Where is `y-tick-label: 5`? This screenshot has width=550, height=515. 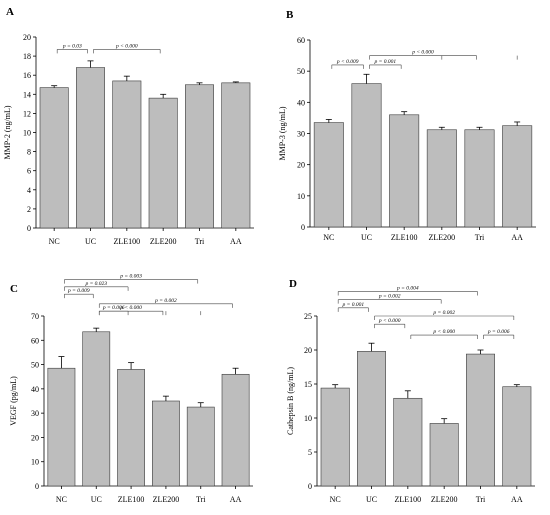 y-tick-label: 5 is located at coordinates (310, 452).